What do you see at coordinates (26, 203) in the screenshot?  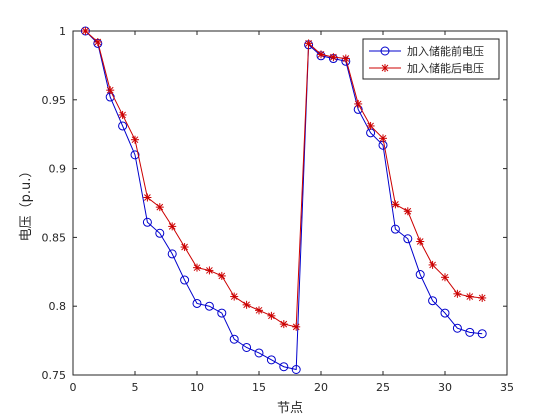 I see `y-axis-label: 电压（p.u.）` at bounding box center [26, 203].